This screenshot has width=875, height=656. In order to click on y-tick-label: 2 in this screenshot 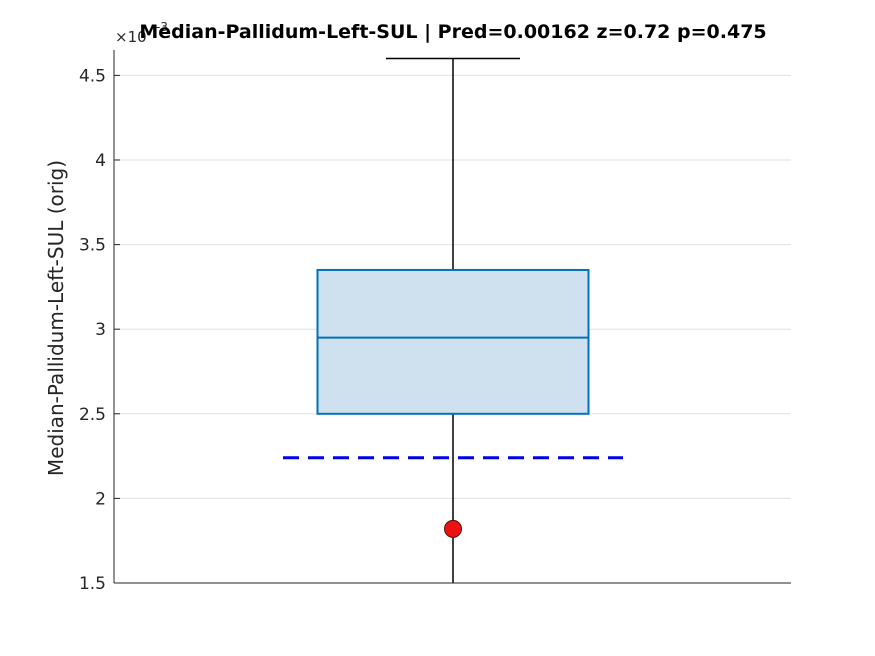, I will do `click(100, 499)`.